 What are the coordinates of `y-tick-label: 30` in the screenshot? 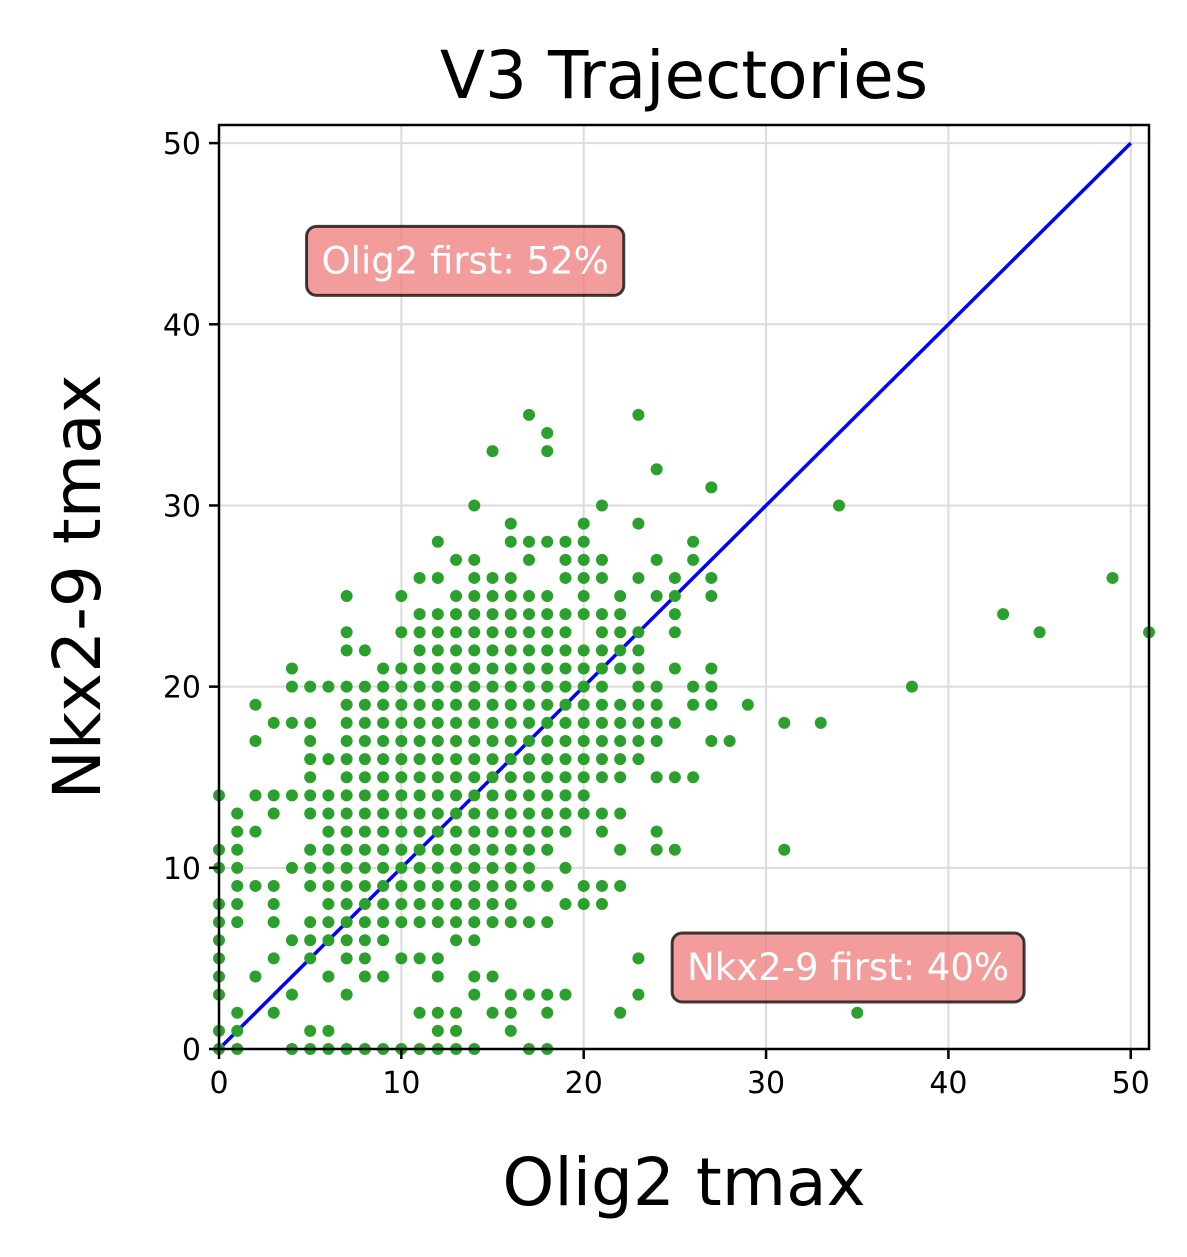 It's located at (182, 506).